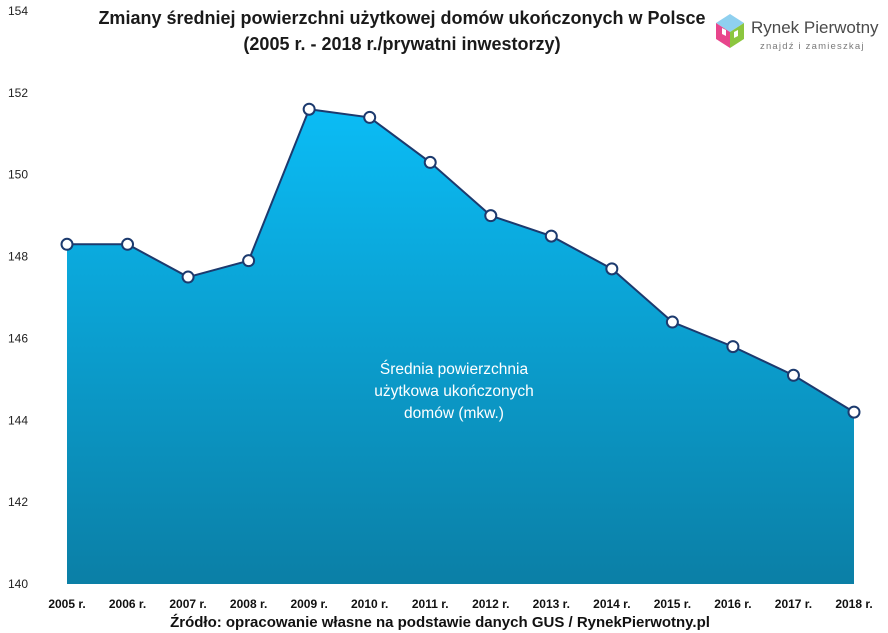 This screenshot has width=888, height=633. What do you see at coordinates (732, 604) in the screenshot?
I see `x-tick-label: 2016 r.` at bounding box center [732, 604].